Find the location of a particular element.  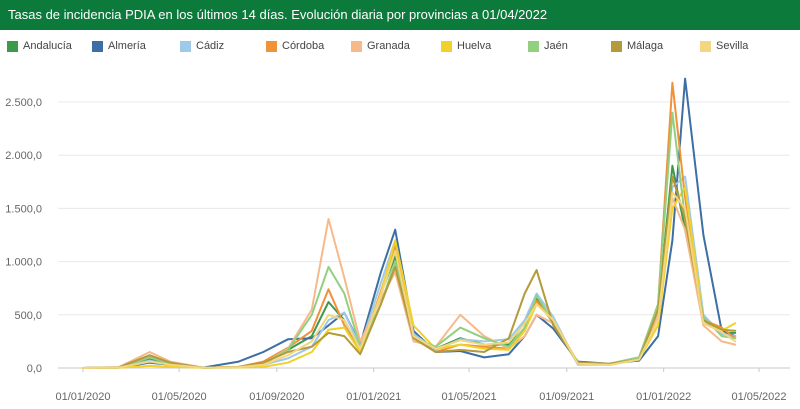

legend-item-huelva: Huelva is located at coordinates (466, 46).